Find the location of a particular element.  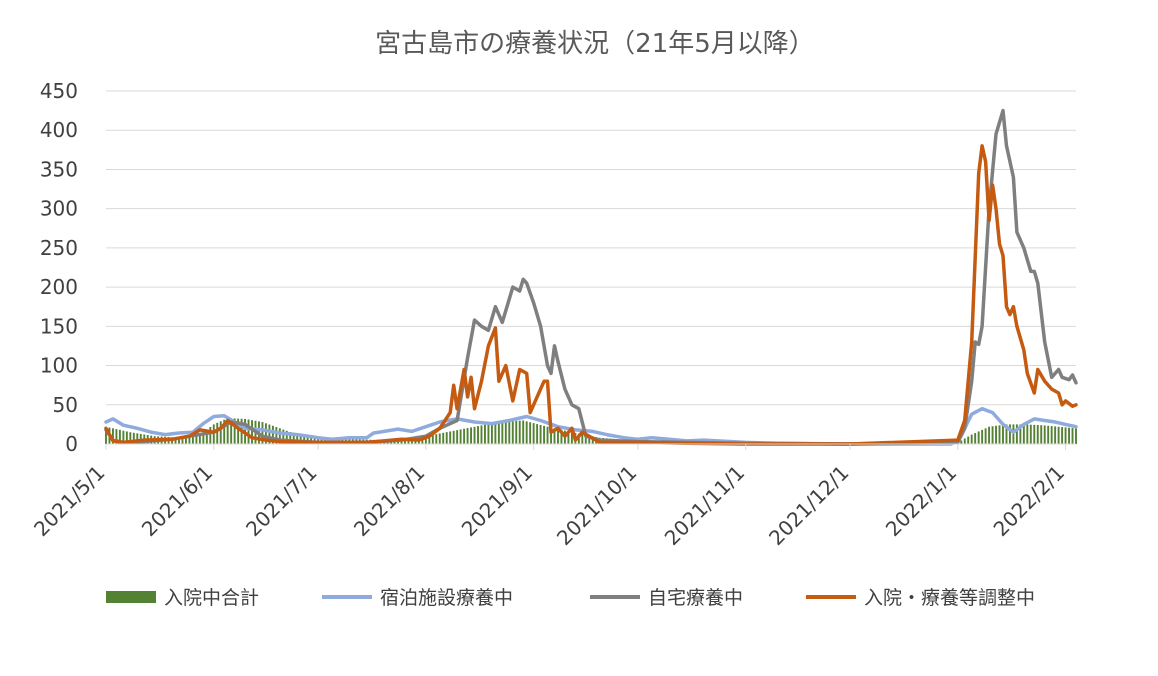

y-tick-label: 400 is located at coordinates (59, 130).